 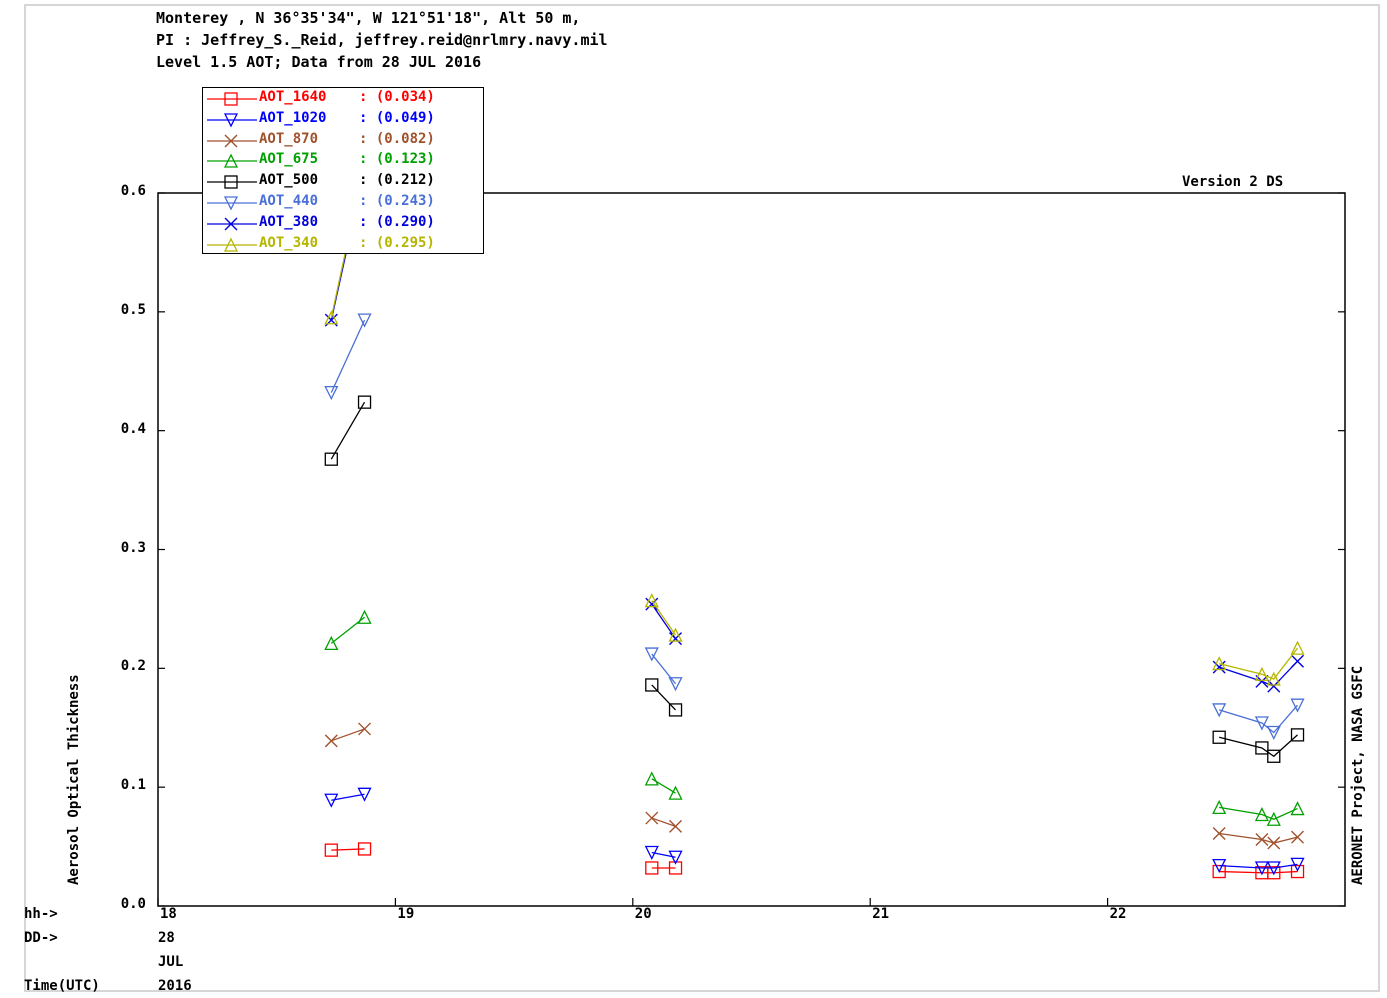 I want to click on legend-item: AOT_870 : (0.082), so click(x=343, y=140).